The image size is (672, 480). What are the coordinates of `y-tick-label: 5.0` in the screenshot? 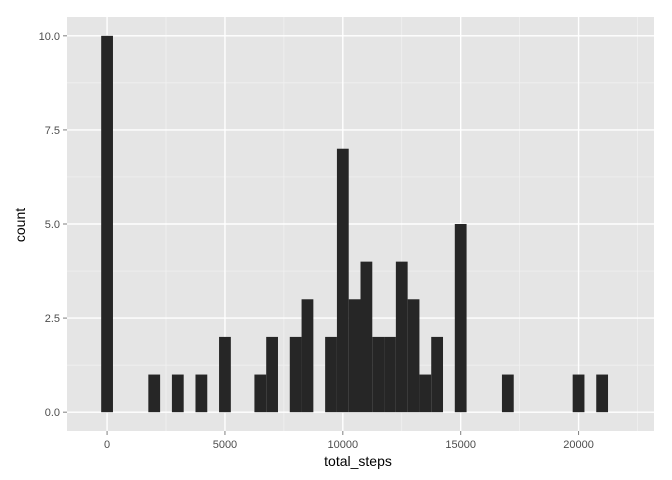 It's located at (52, 225).